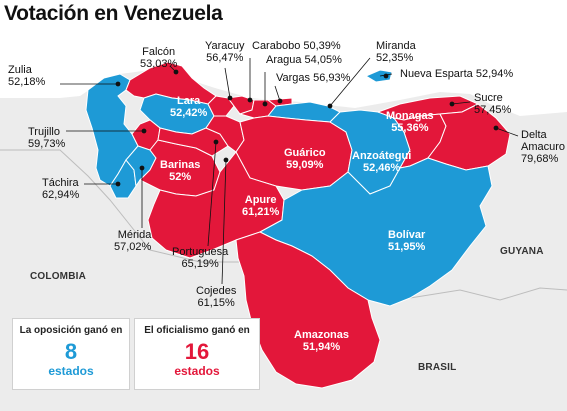 The width and height of the screenshot is (567, 411). What do you see at coordinates (118, 184) in the screenshot?
I see `dot-tachira` at bounding box center [118, 184].